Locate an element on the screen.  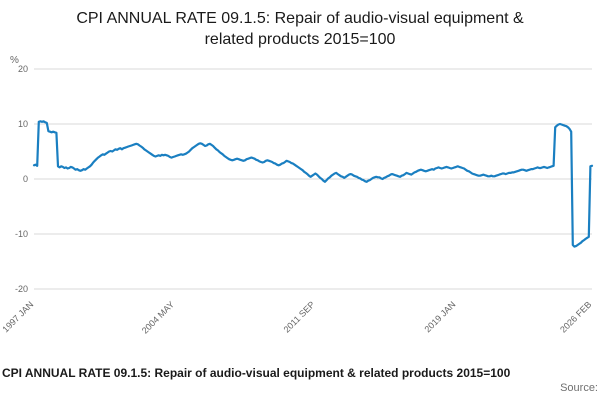
x-tick-label: 2019 JAN is located at coordinates (439, 316).